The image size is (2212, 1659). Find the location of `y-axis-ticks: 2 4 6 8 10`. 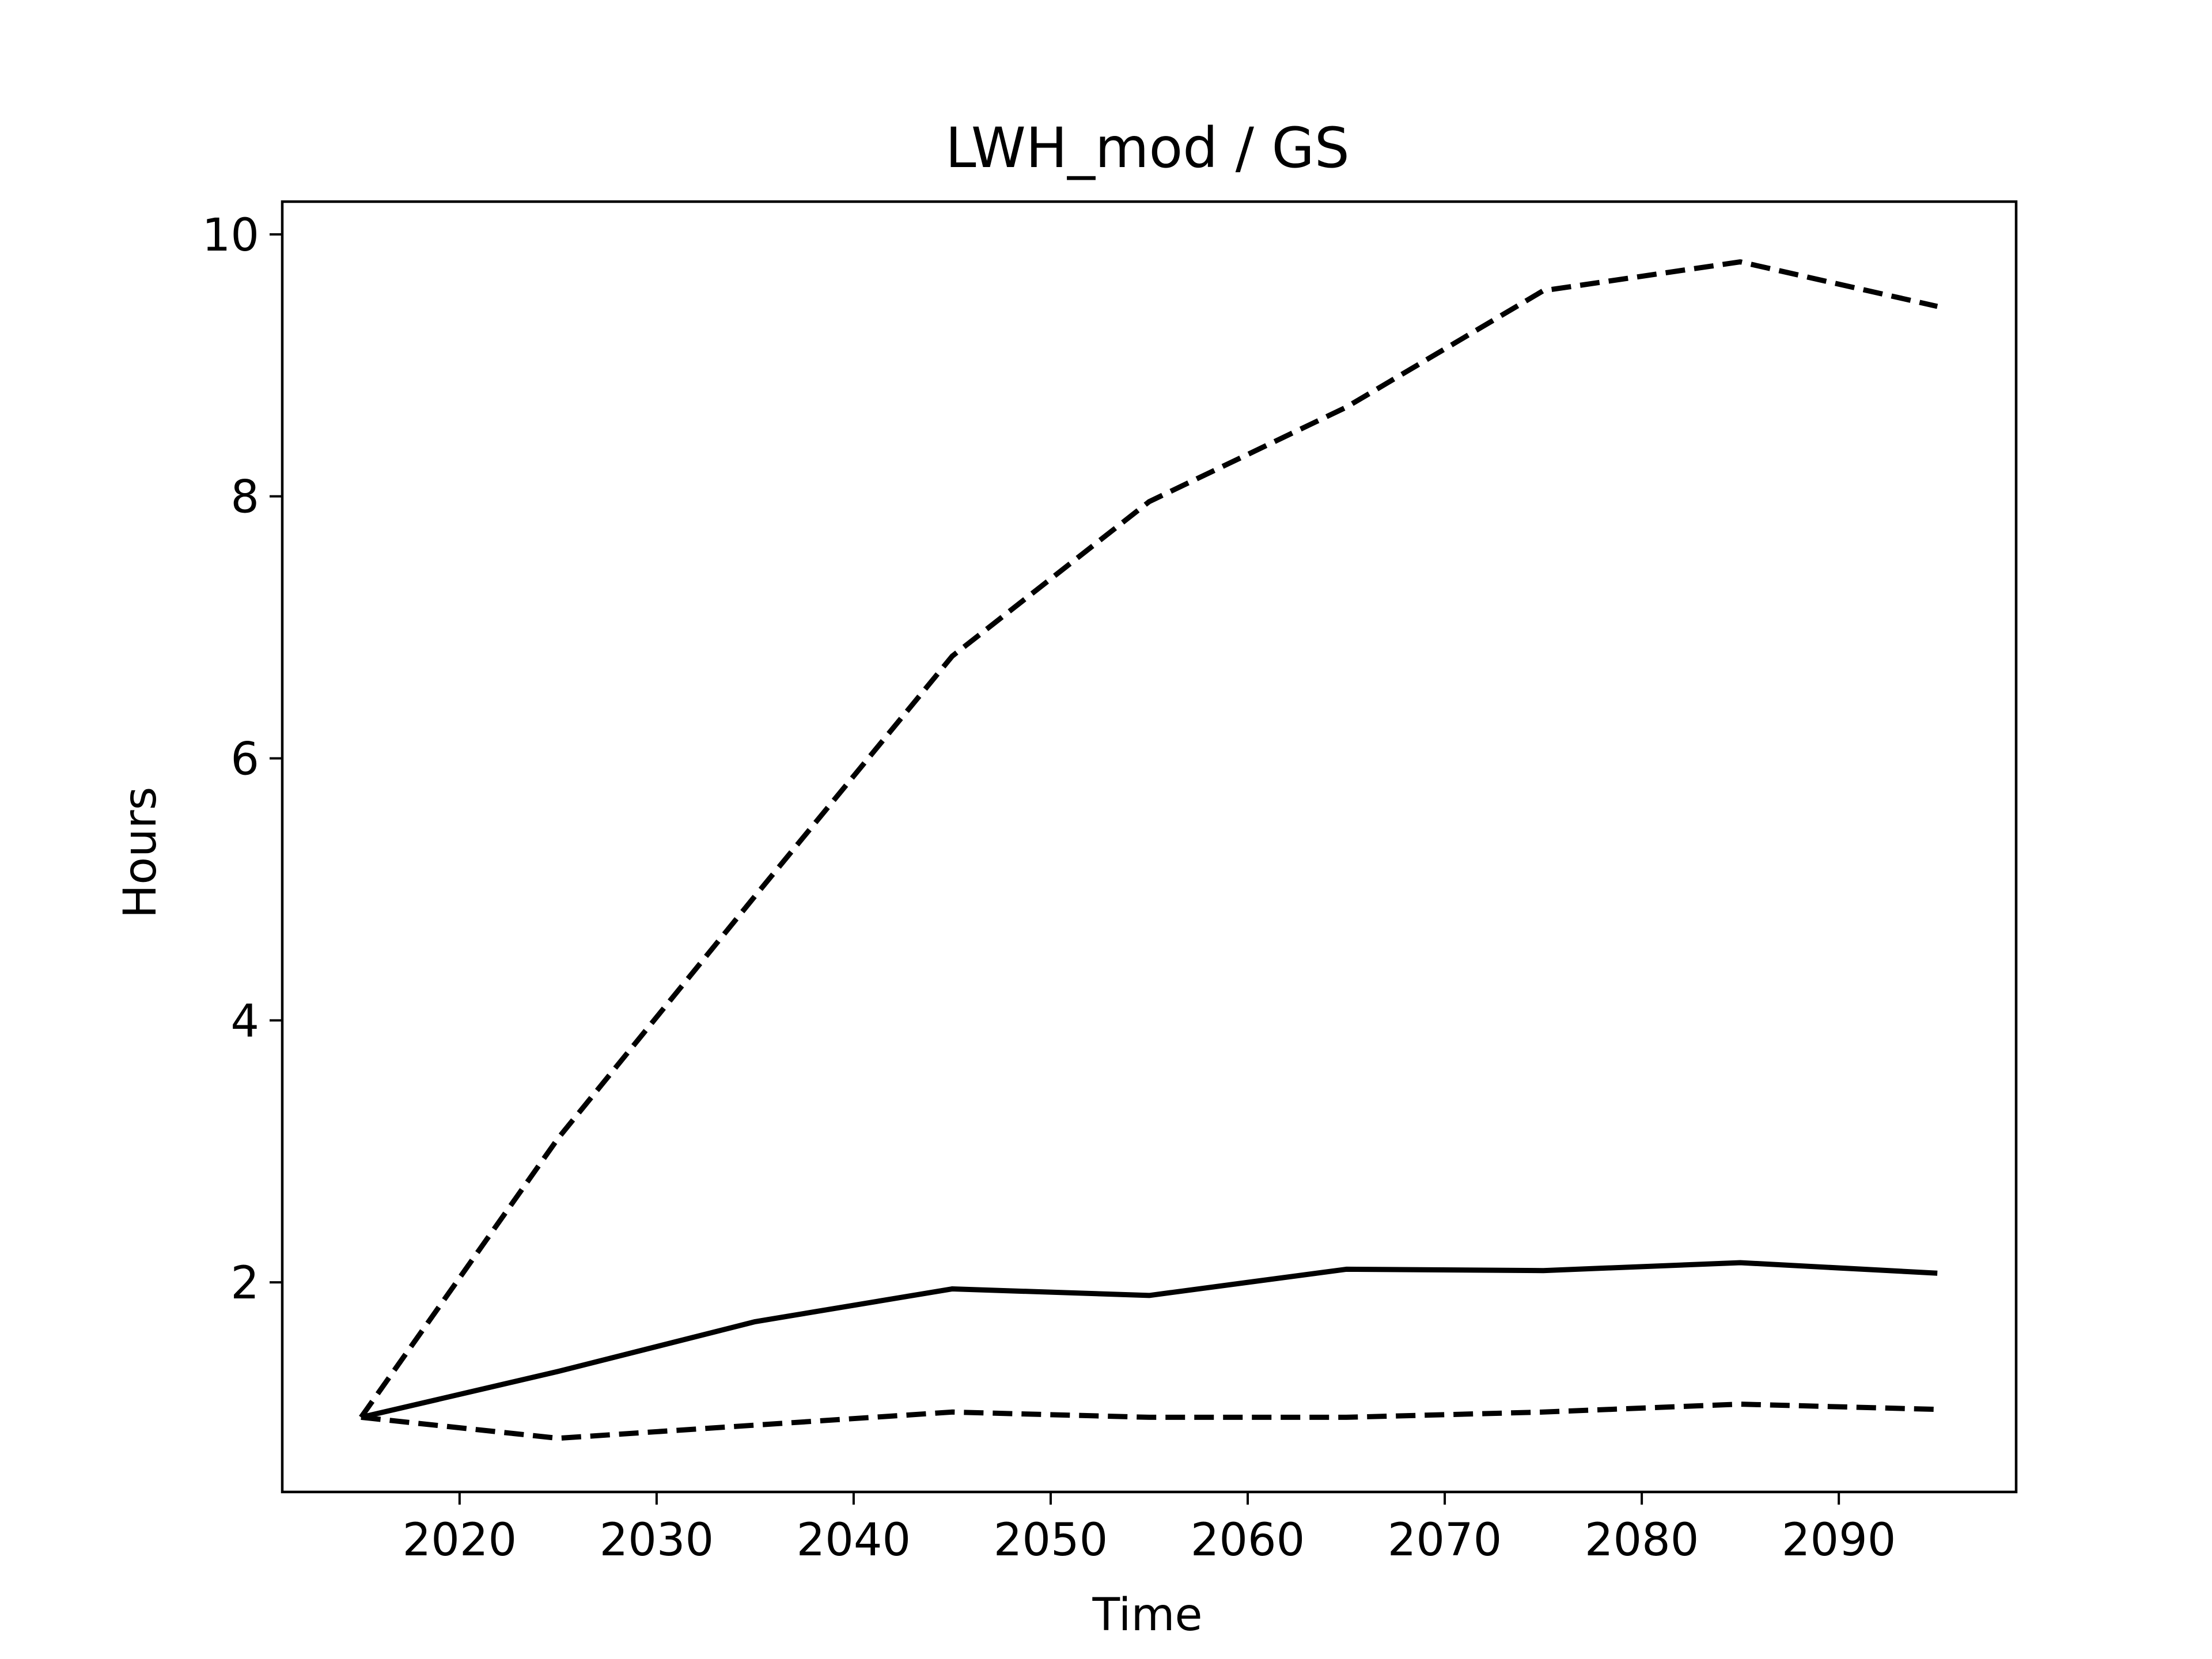

y-axis-ticks: 2 4 6 8 10 is located at coordinates (242, 759).